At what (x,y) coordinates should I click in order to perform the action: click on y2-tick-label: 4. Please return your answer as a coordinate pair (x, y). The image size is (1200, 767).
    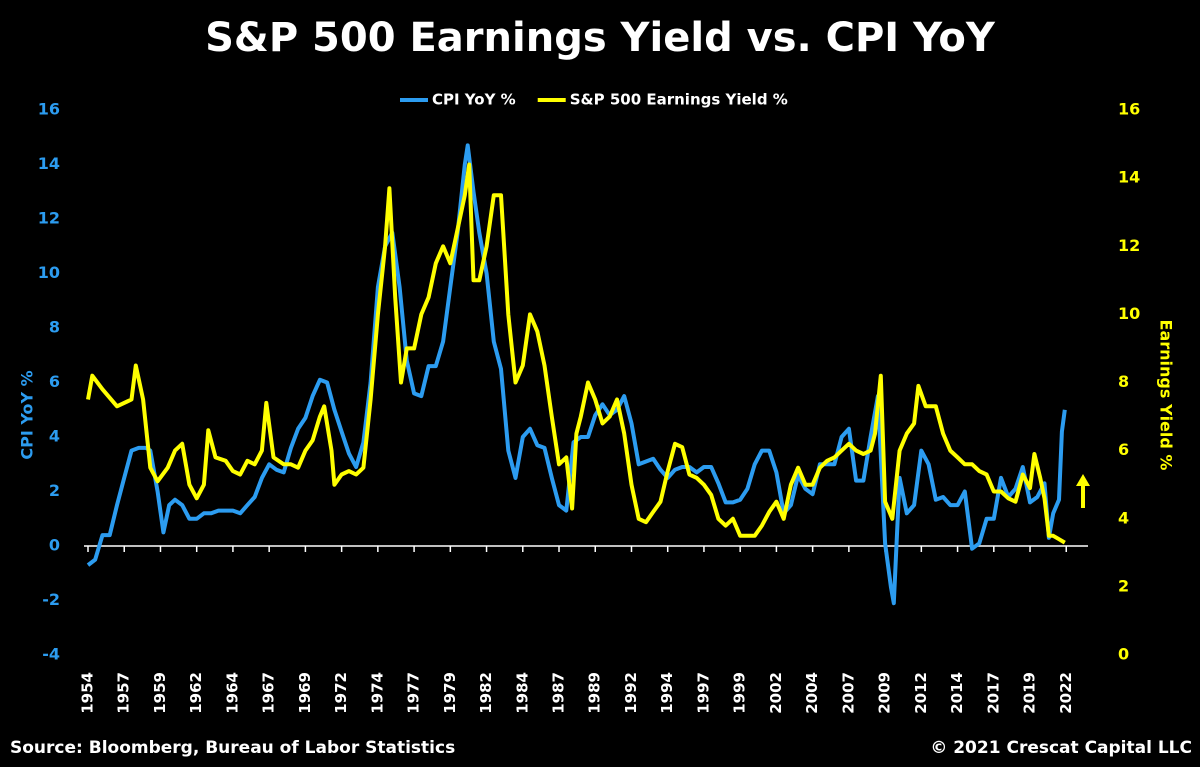
    Looking at the image, I should click on (1123, 517).